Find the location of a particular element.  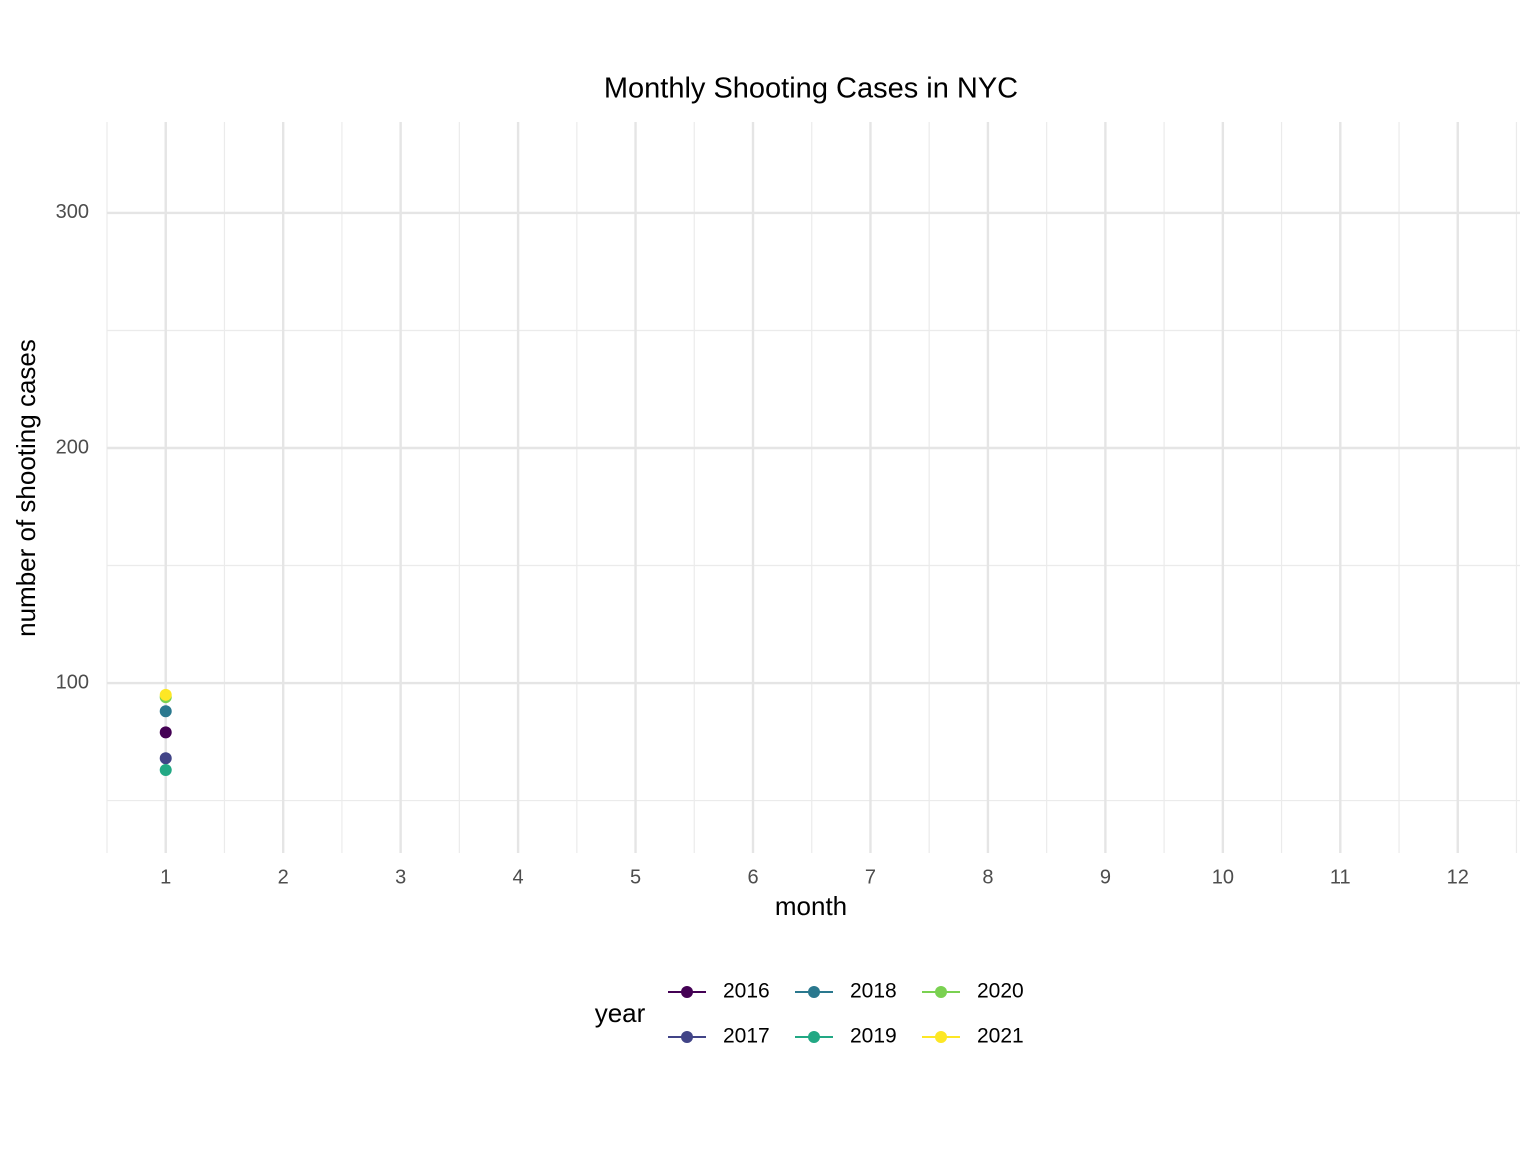

x-tick-label: 3 is located at coordinates (400, 877).